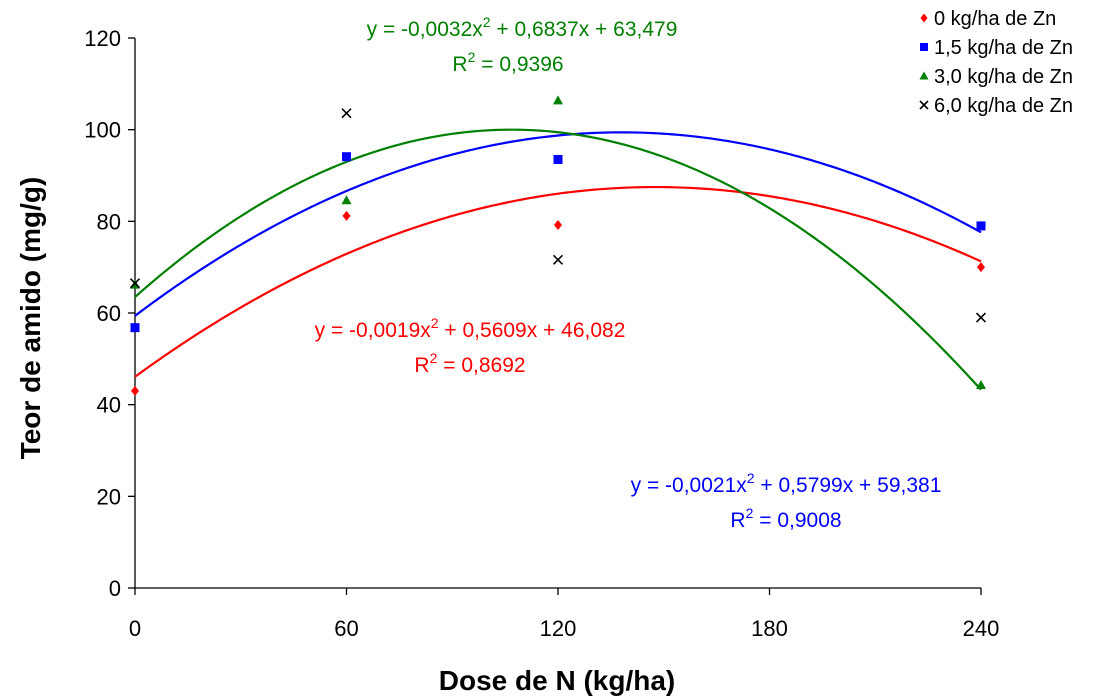 The width and height of the screenshot is (1118, 700). I want to click on equation-2-exponent: 2, so click(487, 22).